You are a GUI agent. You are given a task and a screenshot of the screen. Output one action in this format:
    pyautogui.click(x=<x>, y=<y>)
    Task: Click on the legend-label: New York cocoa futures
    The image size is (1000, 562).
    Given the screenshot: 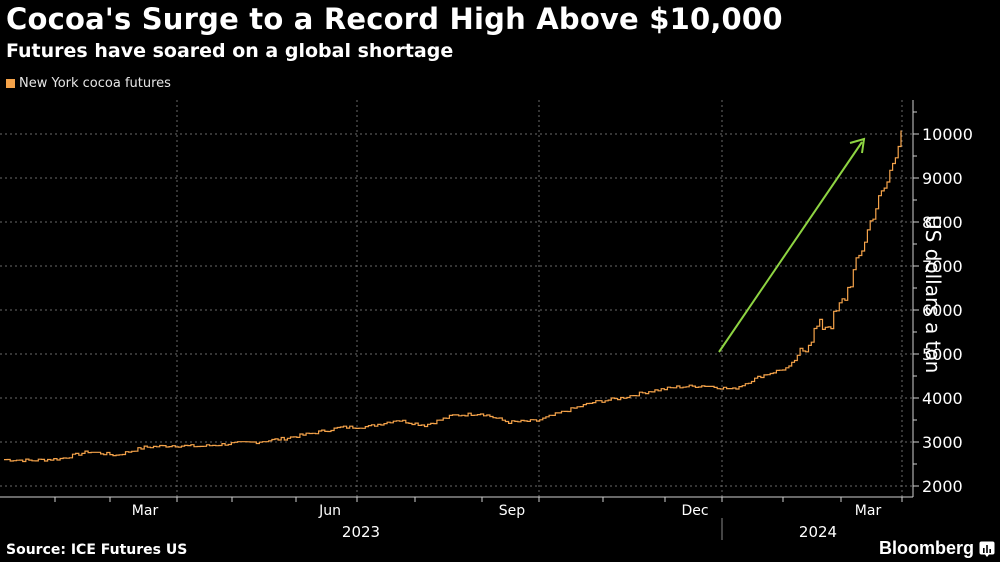 What is the action you would take?
    pyautogui.click(x=95, y=83)
    